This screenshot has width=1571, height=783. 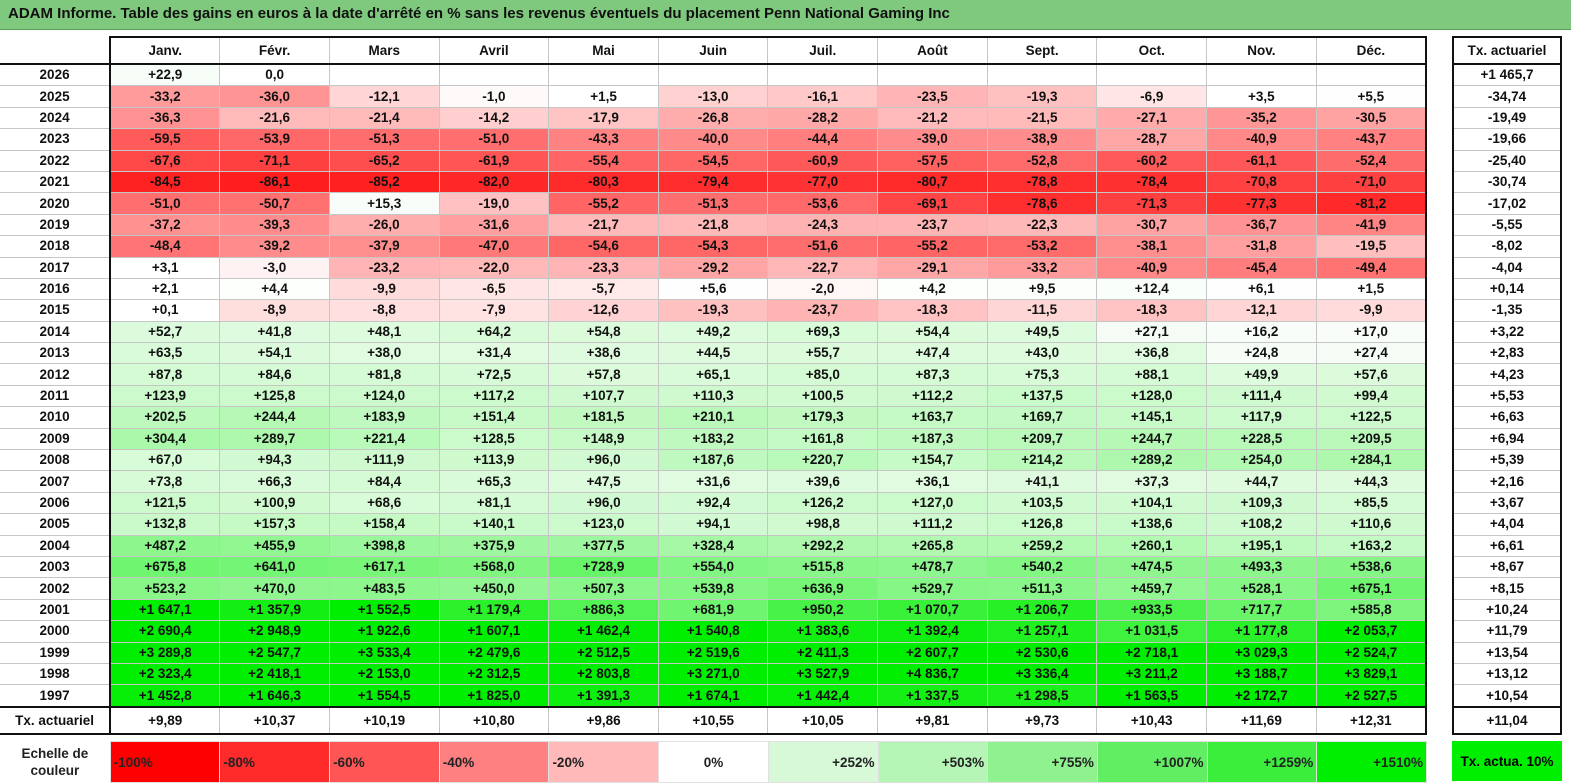 What do you see at coordinates (603, 160) in the screenshot?
I see `gain-cell: -55,4` at bounding box center [603, 160].